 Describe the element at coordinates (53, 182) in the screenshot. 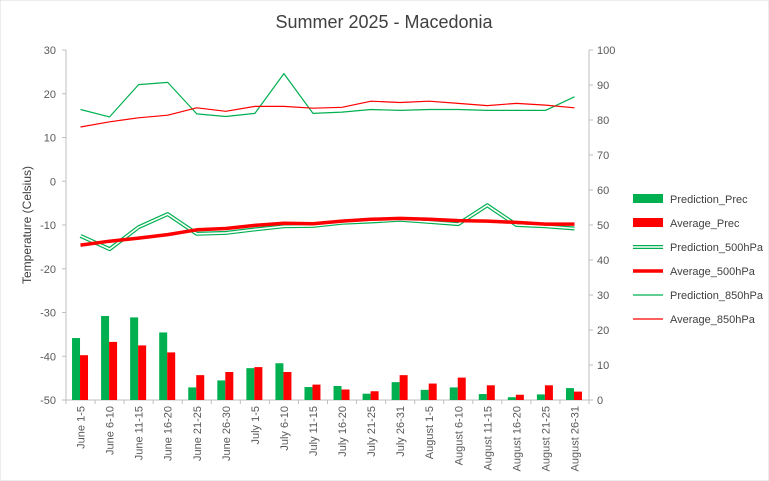

I see `y-tick-label: 0` at that location.